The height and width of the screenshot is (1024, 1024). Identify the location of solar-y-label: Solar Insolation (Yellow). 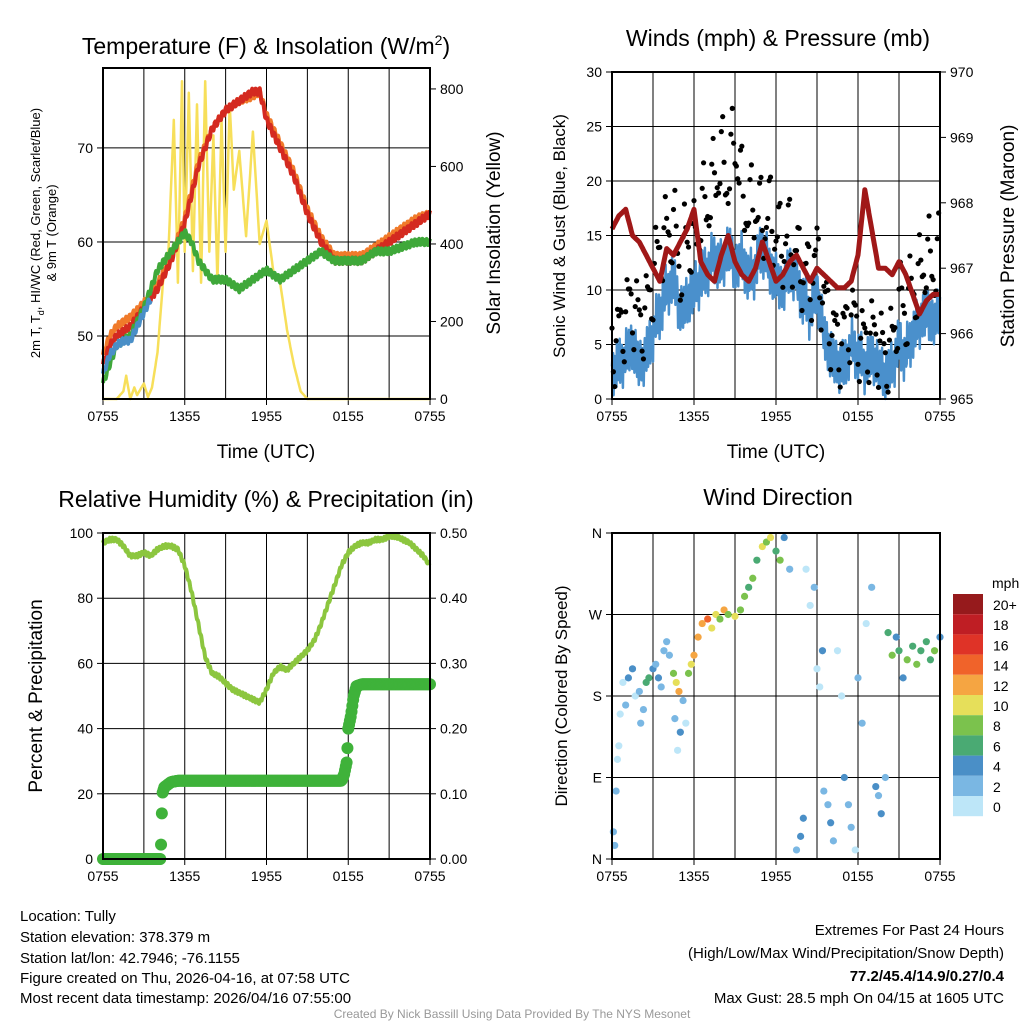
(494, 232).